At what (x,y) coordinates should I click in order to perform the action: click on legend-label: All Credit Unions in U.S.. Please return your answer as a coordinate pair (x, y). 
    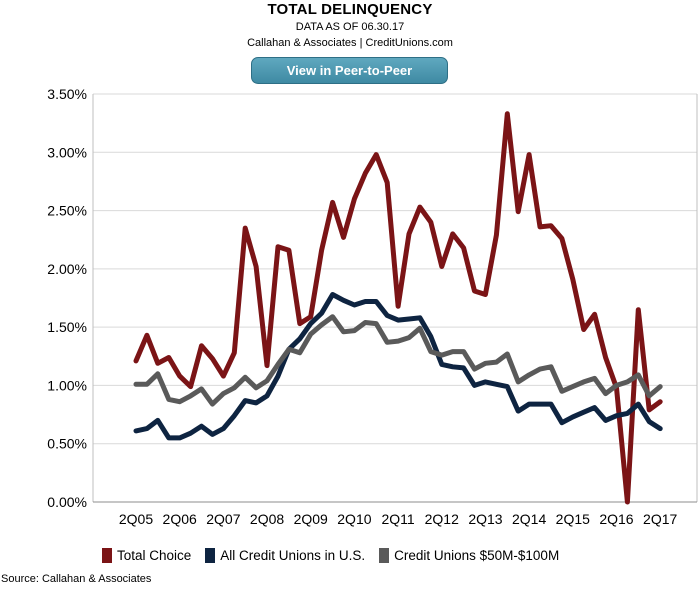
    Looking at the image, I should click on (293, 555).